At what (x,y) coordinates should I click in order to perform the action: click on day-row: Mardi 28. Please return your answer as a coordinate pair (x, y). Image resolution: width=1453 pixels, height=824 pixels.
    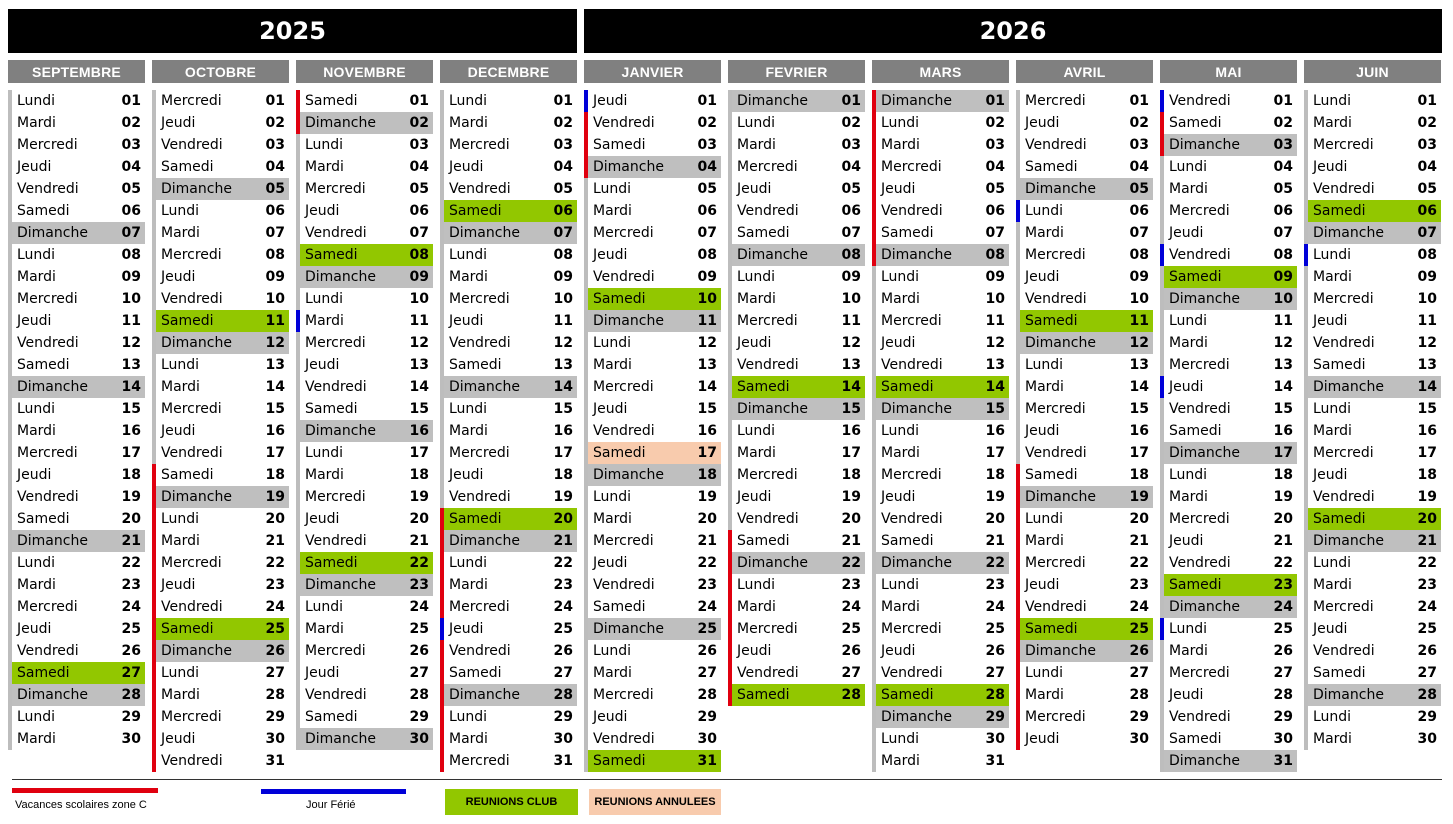
    Looking at the image, I should click on (1084, 695).